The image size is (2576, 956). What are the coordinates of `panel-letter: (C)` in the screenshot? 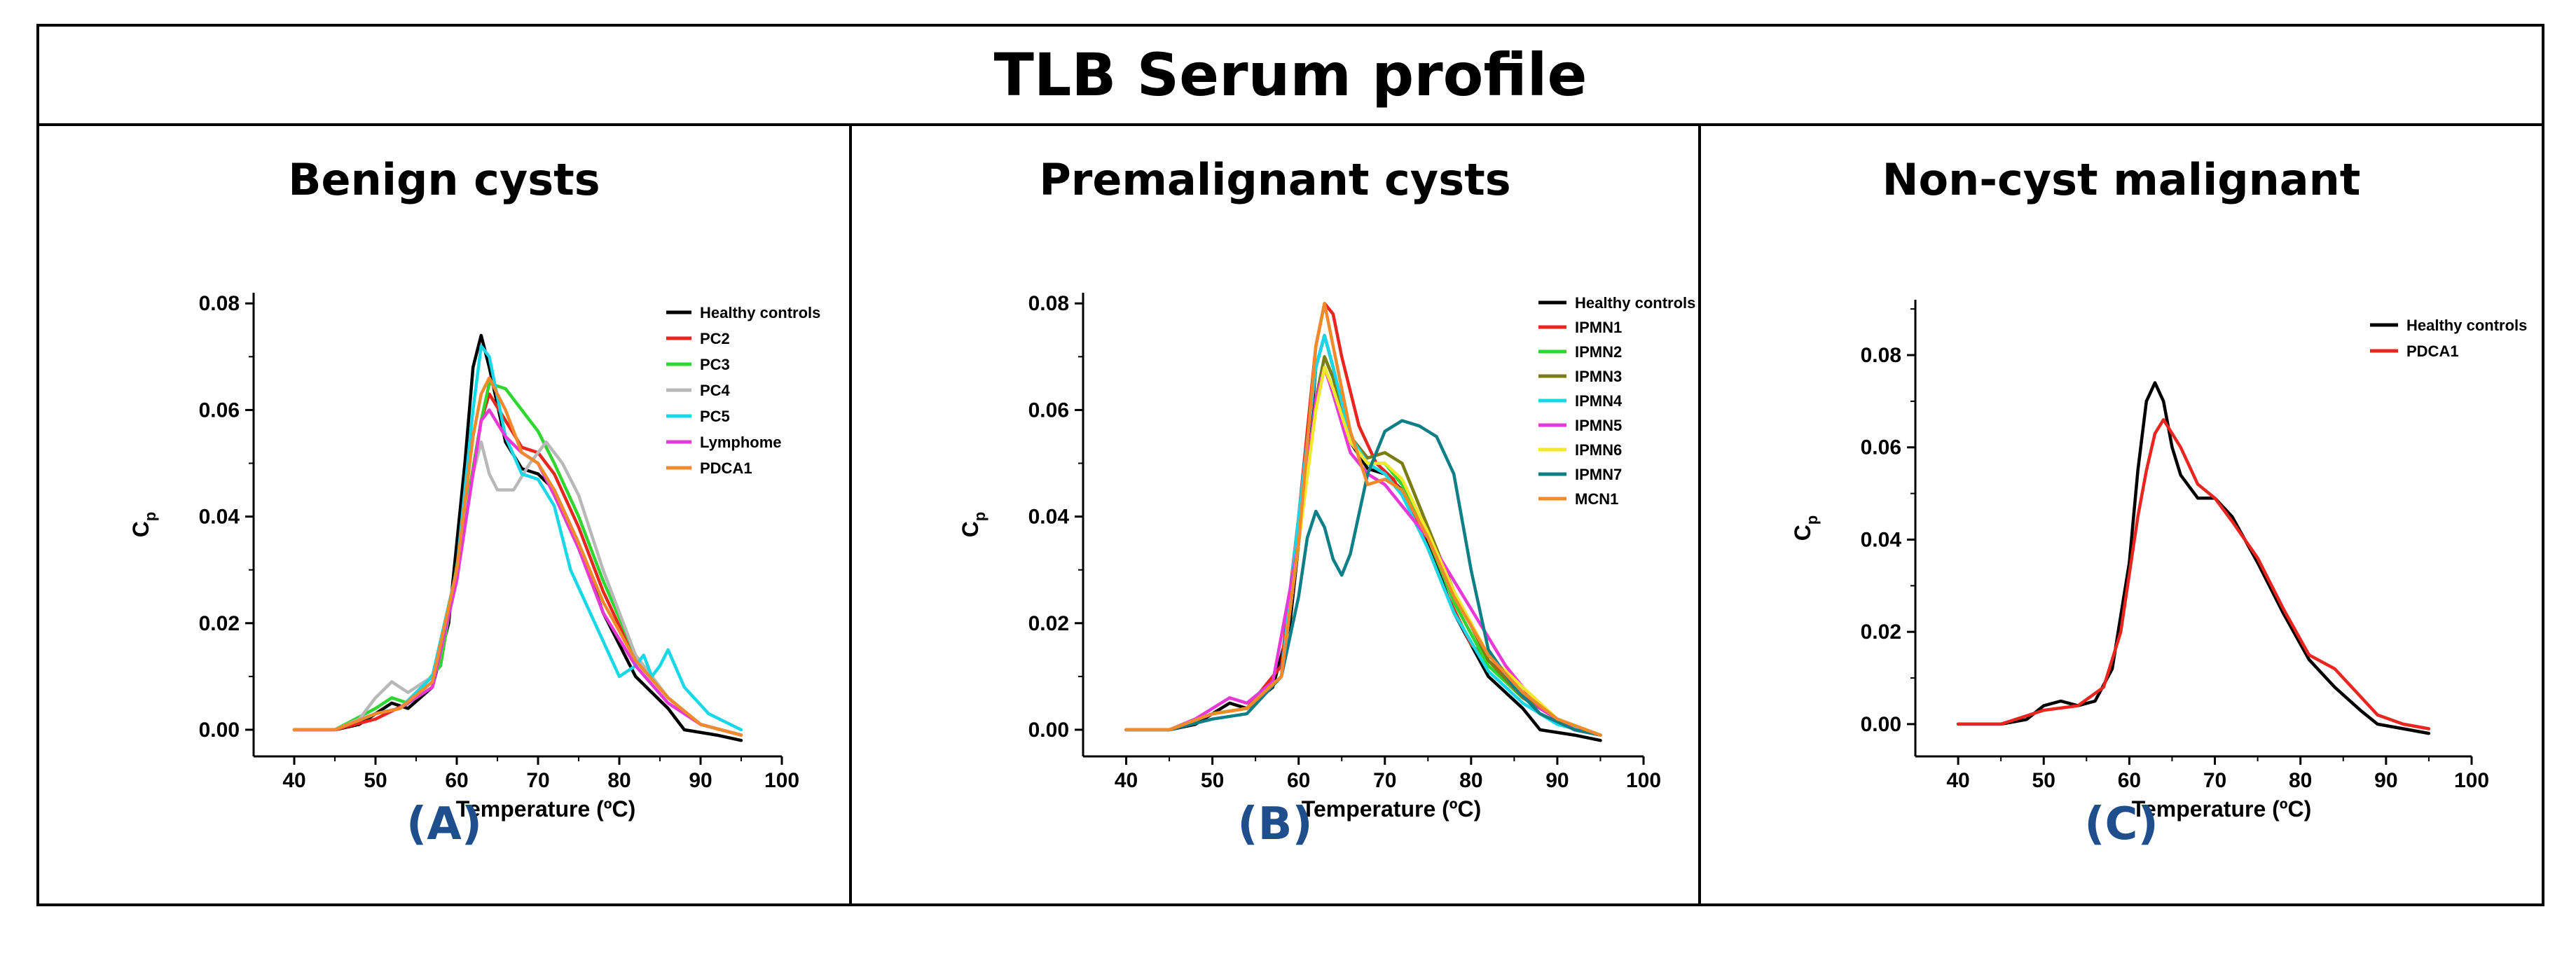 It's located at (2121, 824).